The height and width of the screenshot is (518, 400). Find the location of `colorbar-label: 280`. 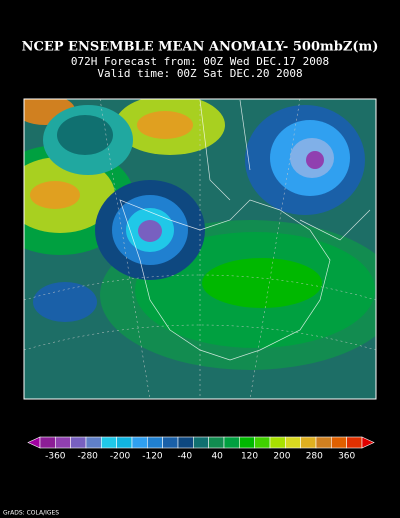

colorbar-label: 280 is located at coordinates (314, 457).